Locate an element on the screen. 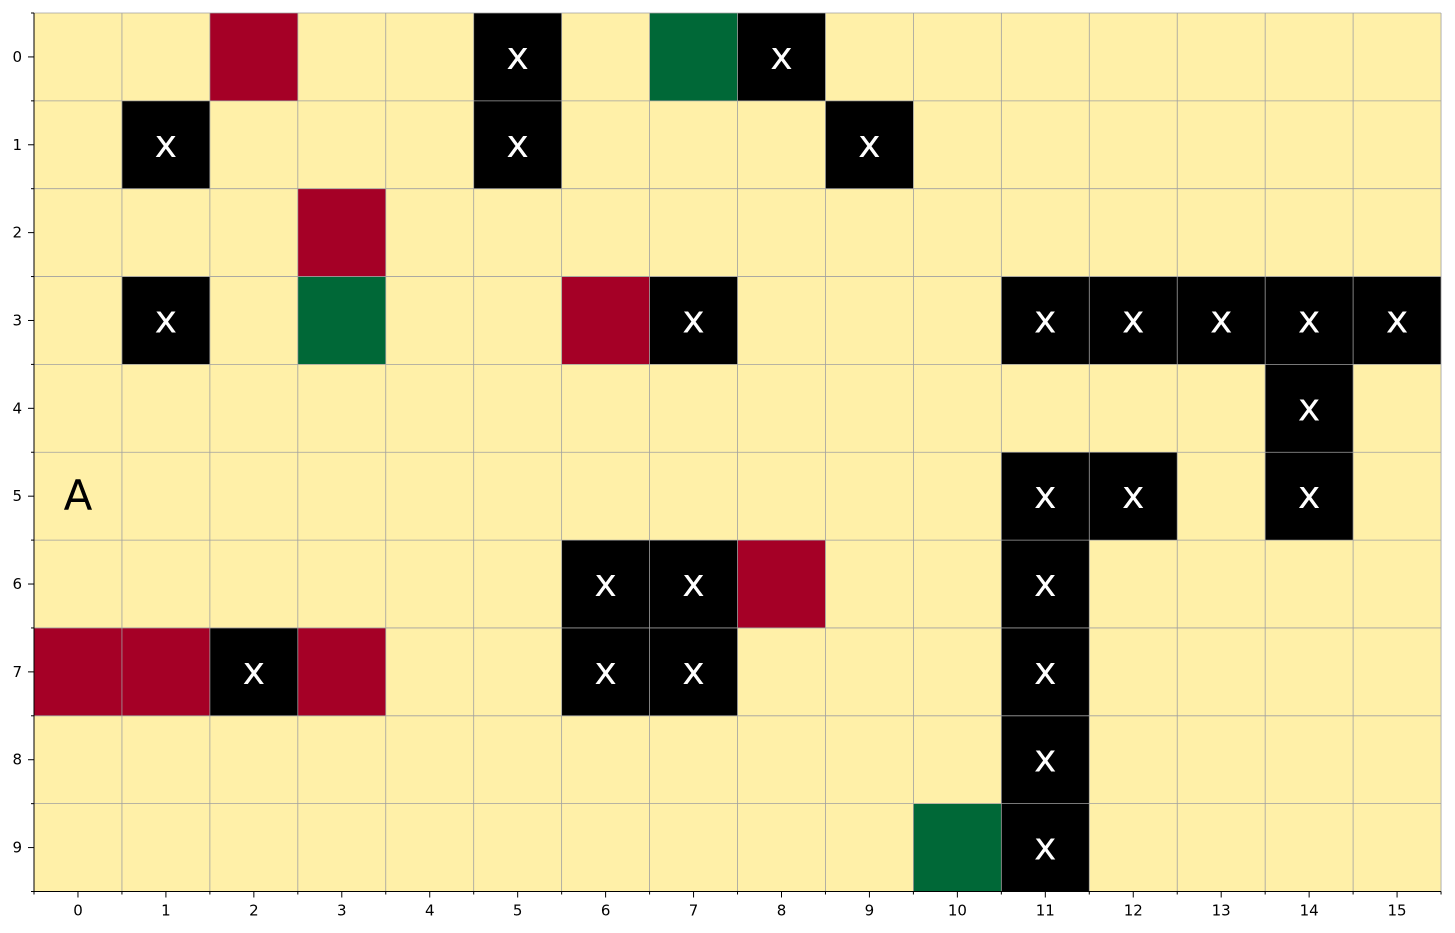 Image resolution: width=1455 pixels, height=933 pixels. x-tick-label: 14 is located at coordinates (1309, 911).